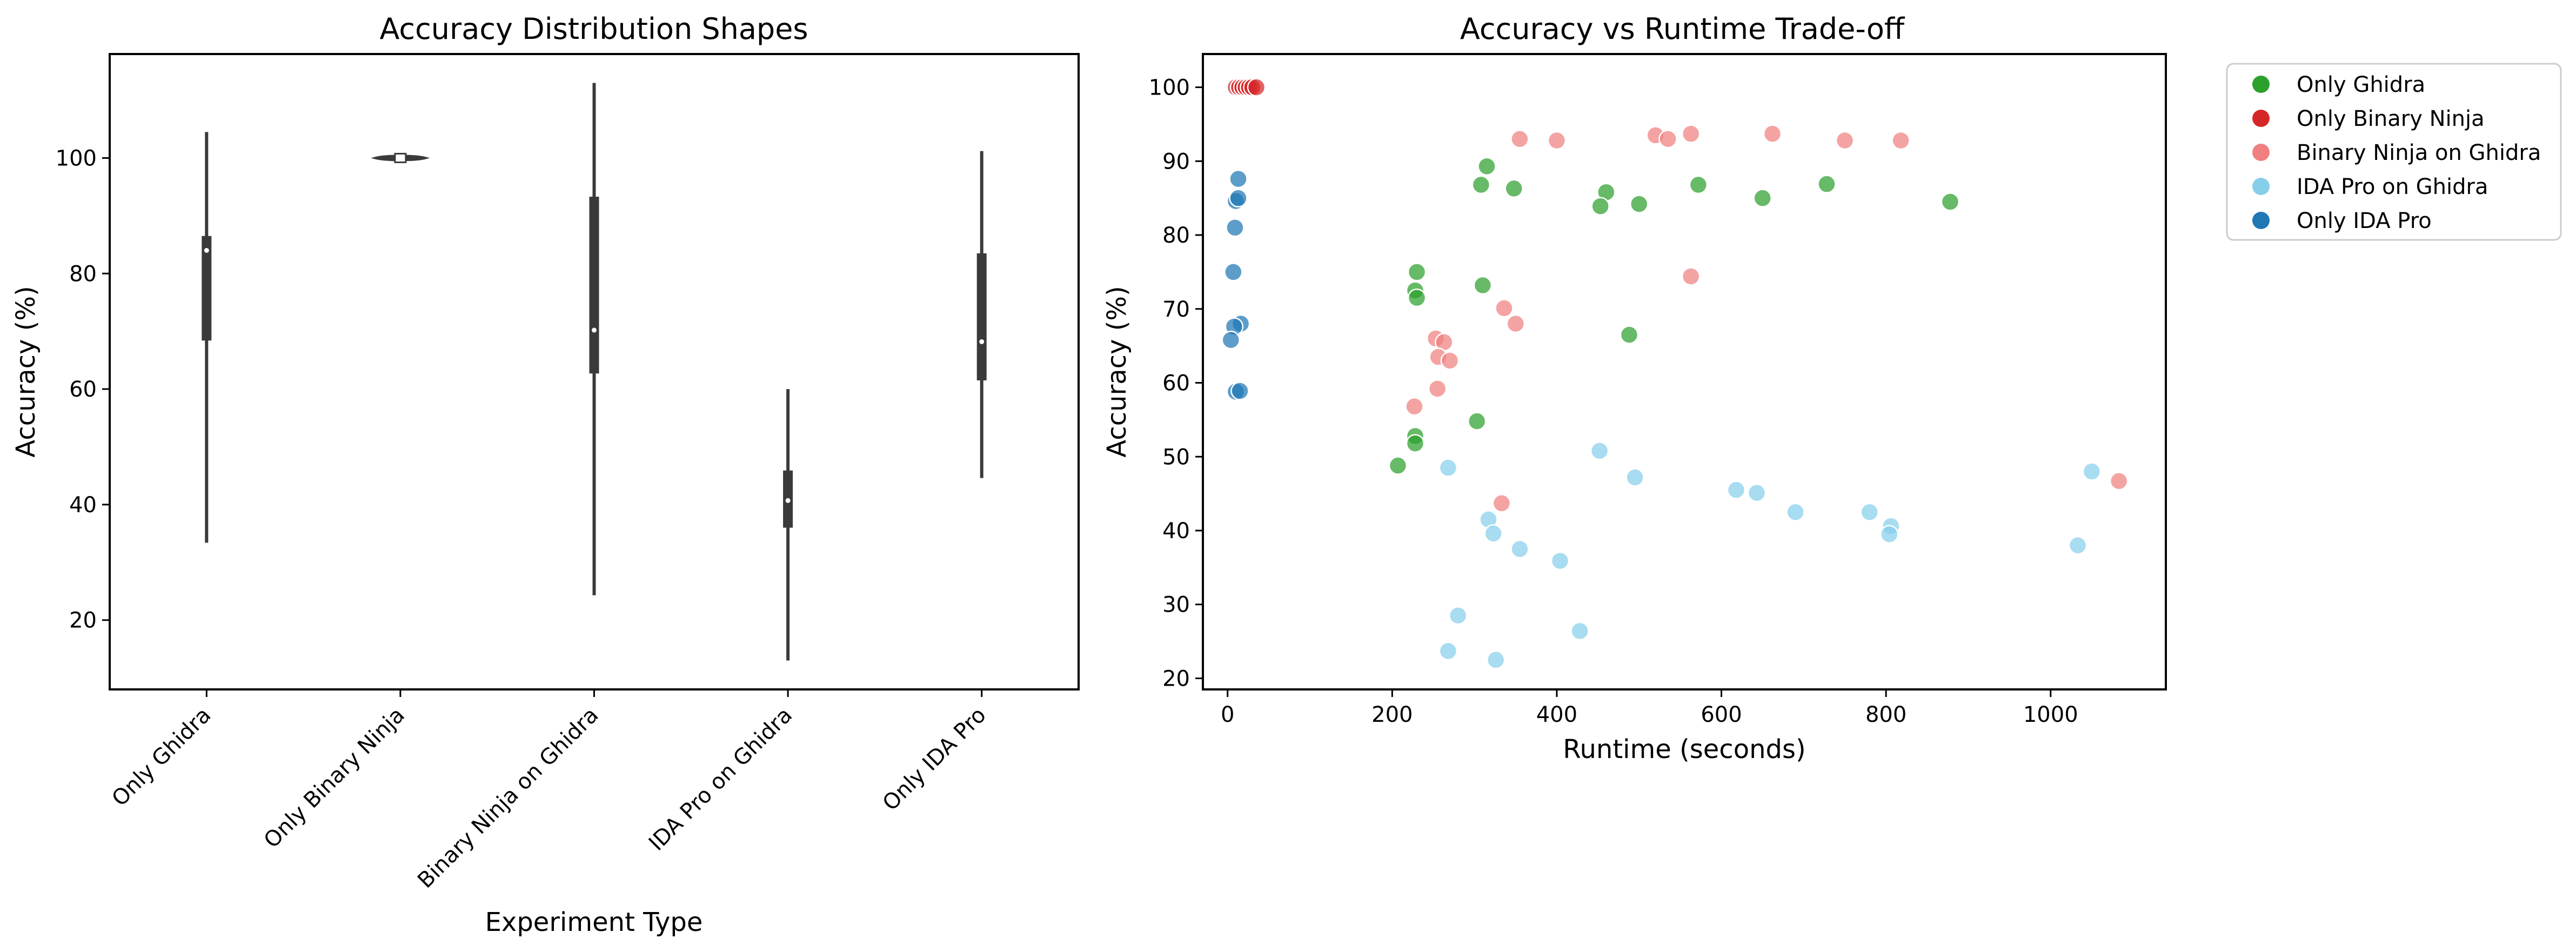 The image size is (2576, 952). I want to click on x-tick-label: 200, so click(1392, 715).